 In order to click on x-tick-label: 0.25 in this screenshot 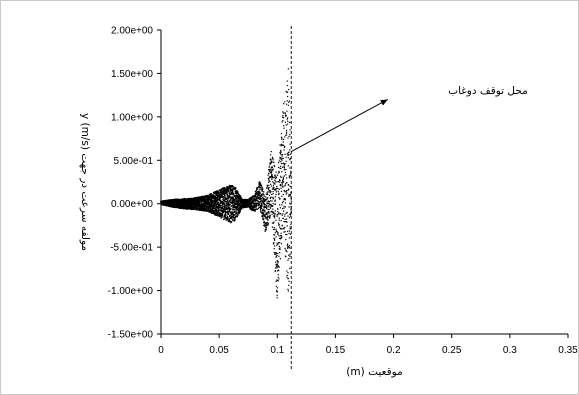, I will do `click(452, 350)`.